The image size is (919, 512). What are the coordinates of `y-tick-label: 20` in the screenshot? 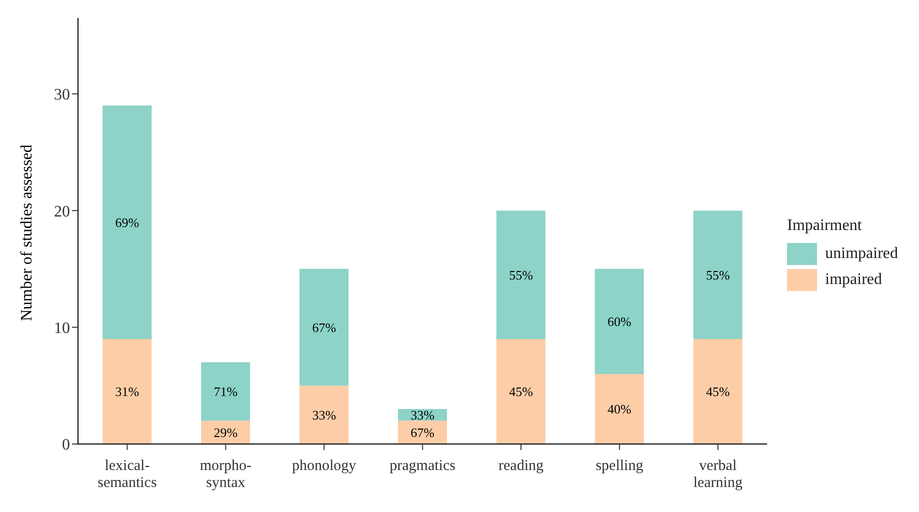 It's located at (62, 211).